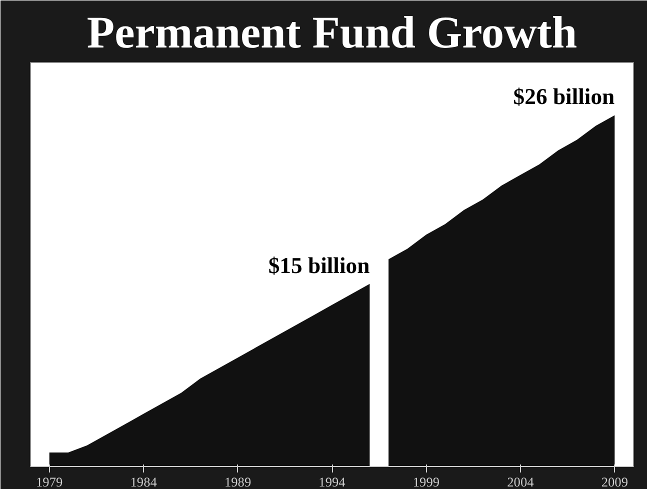 Image resolution: width=647 pixels, height=489 pixels. I want to click on x-tick-label: 1984, so click(144, 481).